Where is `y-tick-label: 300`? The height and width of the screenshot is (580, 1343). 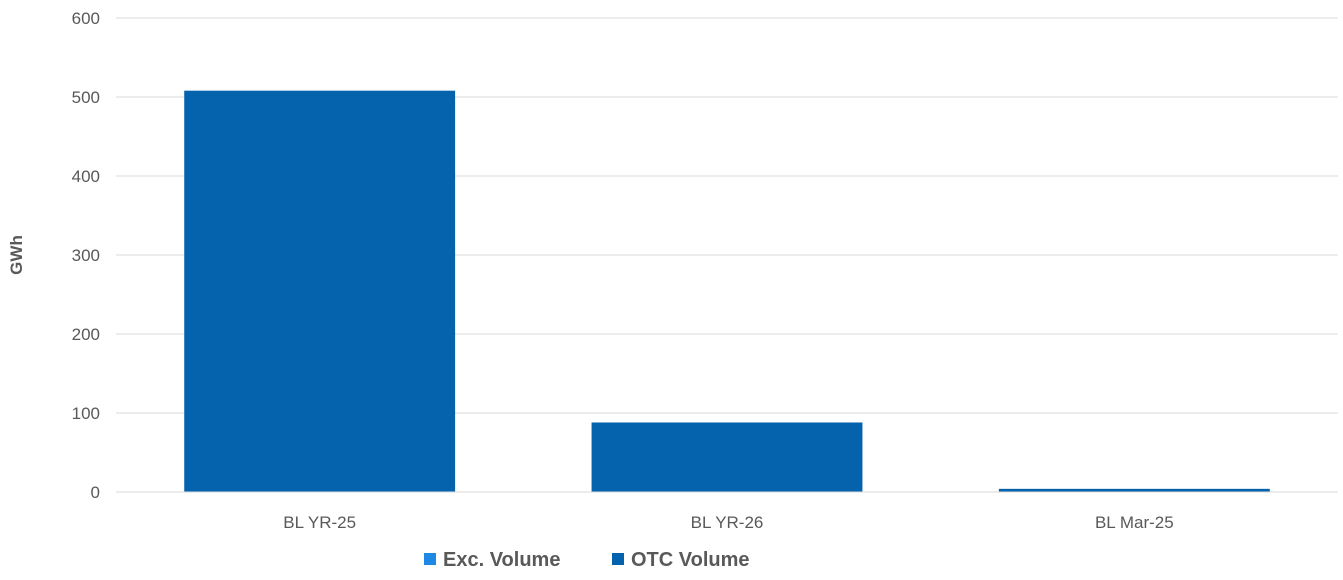
y-tick-label: 300 is located at coordinates (86, 255).